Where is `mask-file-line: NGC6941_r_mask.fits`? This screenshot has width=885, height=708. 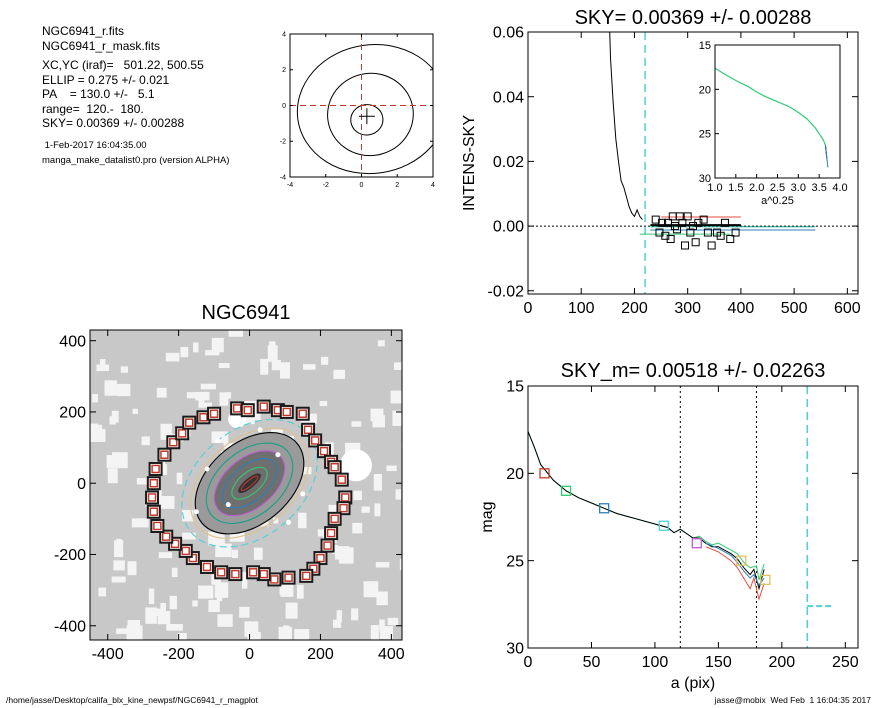
mask-file-line: NGC6941_r_mask.fits is located at coordinates (101, 45).